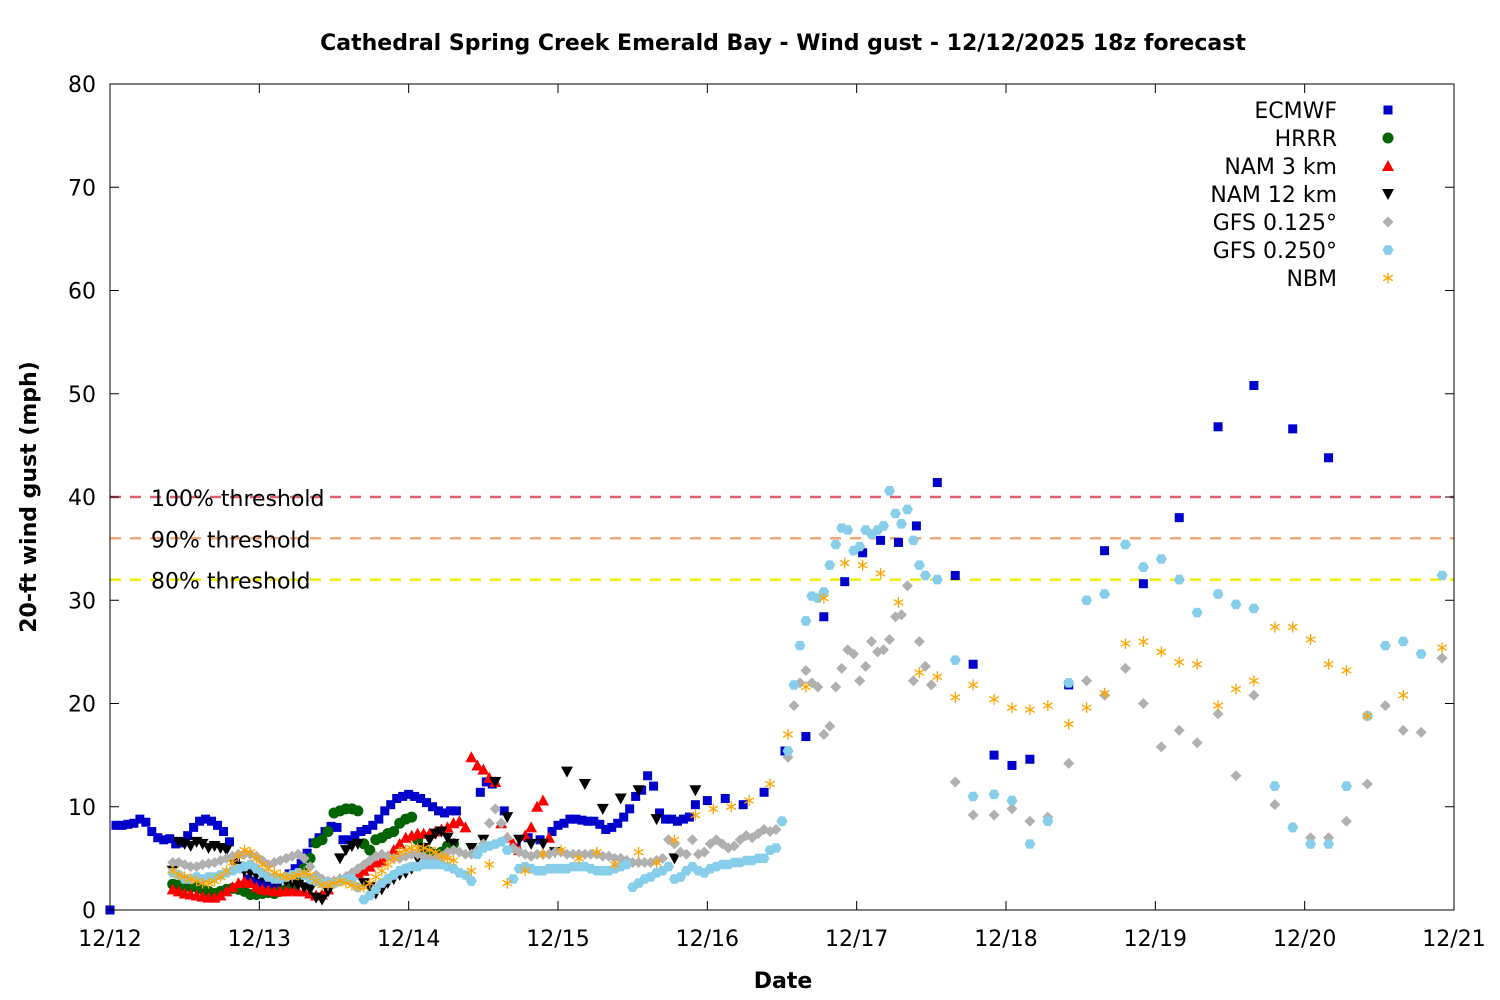 This screenshot has width=1500, height=1000. What do you see at coordinates (231, 540) in the screenshot?
I see `threshold-label: 90% threshold` at bounding box center [231, 540].